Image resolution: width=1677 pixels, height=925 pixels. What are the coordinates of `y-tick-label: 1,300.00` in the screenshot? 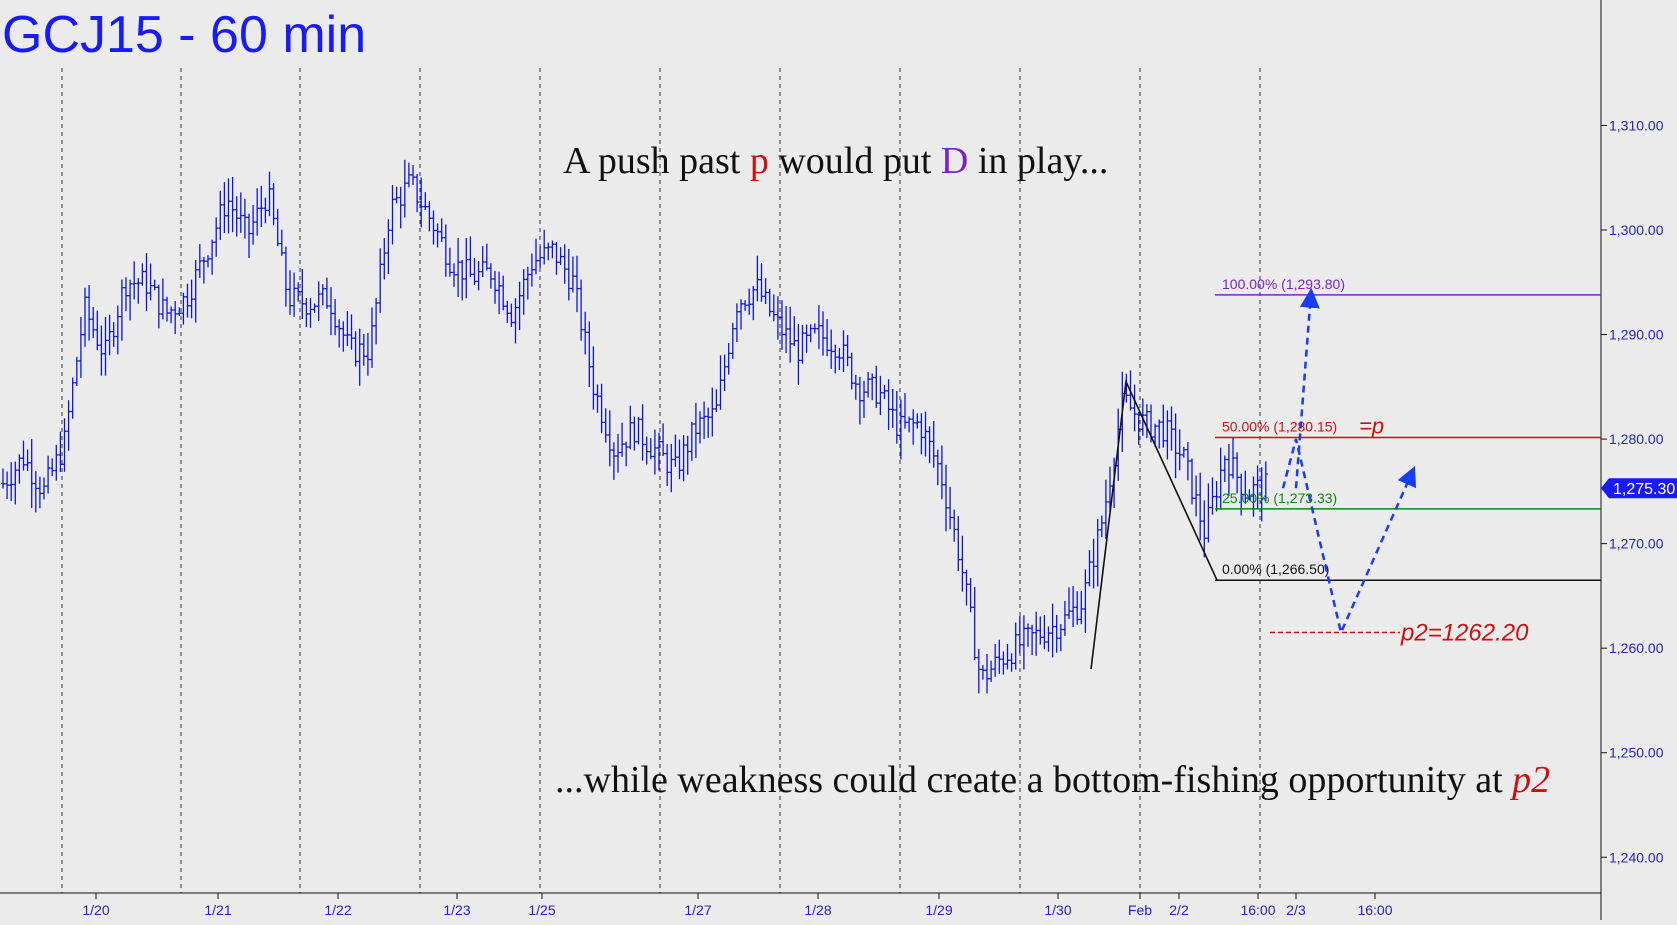 It's located at (1636, 230).